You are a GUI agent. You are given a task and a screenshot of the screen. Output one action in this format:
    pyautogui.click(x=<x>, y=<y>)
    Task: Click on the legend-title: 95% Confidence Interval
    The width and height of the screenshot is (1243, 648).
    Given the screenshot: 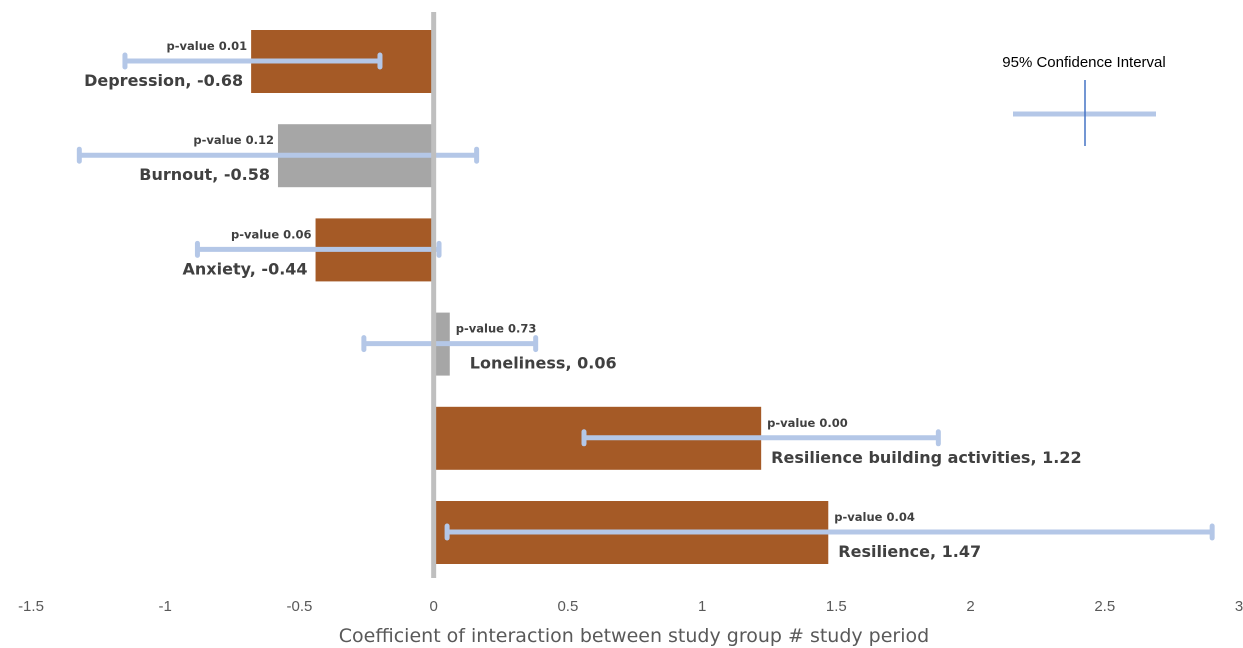 What is the action you would take?
    pyautogui.click(x=1083, y=62)
    